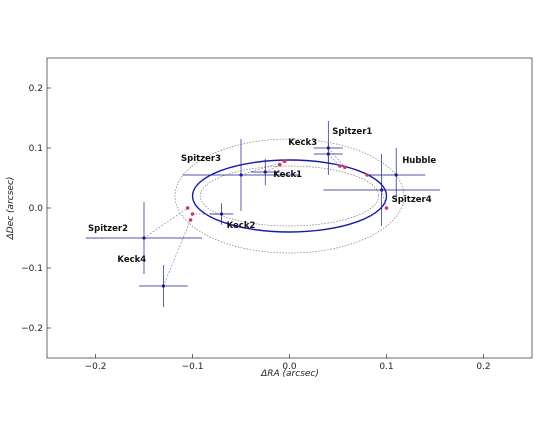  I want to click on x-tick-label: 0.1, so click(386, 367).